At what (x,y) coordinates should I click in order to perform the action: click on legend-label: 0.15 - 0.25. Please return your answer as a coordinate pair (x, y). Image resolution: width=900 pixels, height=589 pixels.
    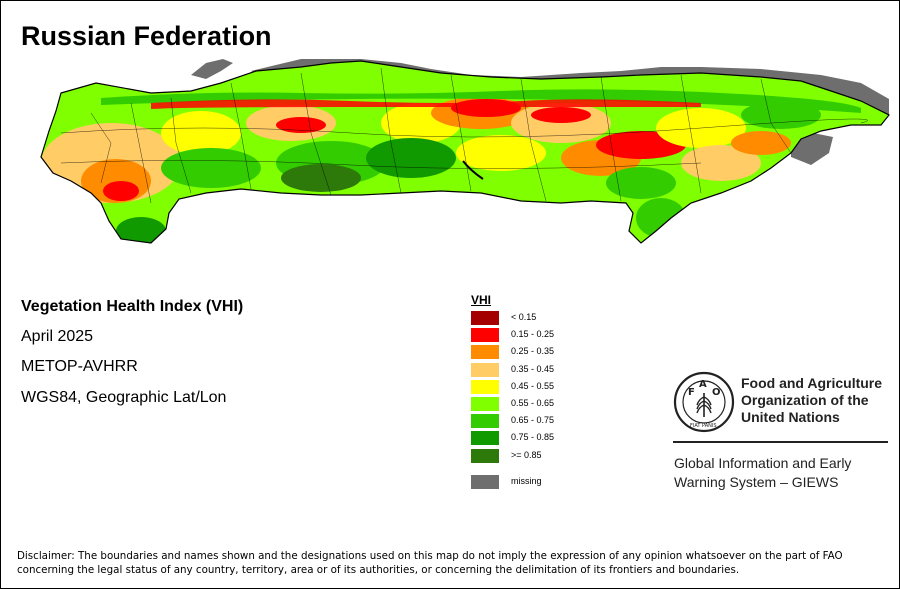
    Looking at the image, I should click on (533, 334).